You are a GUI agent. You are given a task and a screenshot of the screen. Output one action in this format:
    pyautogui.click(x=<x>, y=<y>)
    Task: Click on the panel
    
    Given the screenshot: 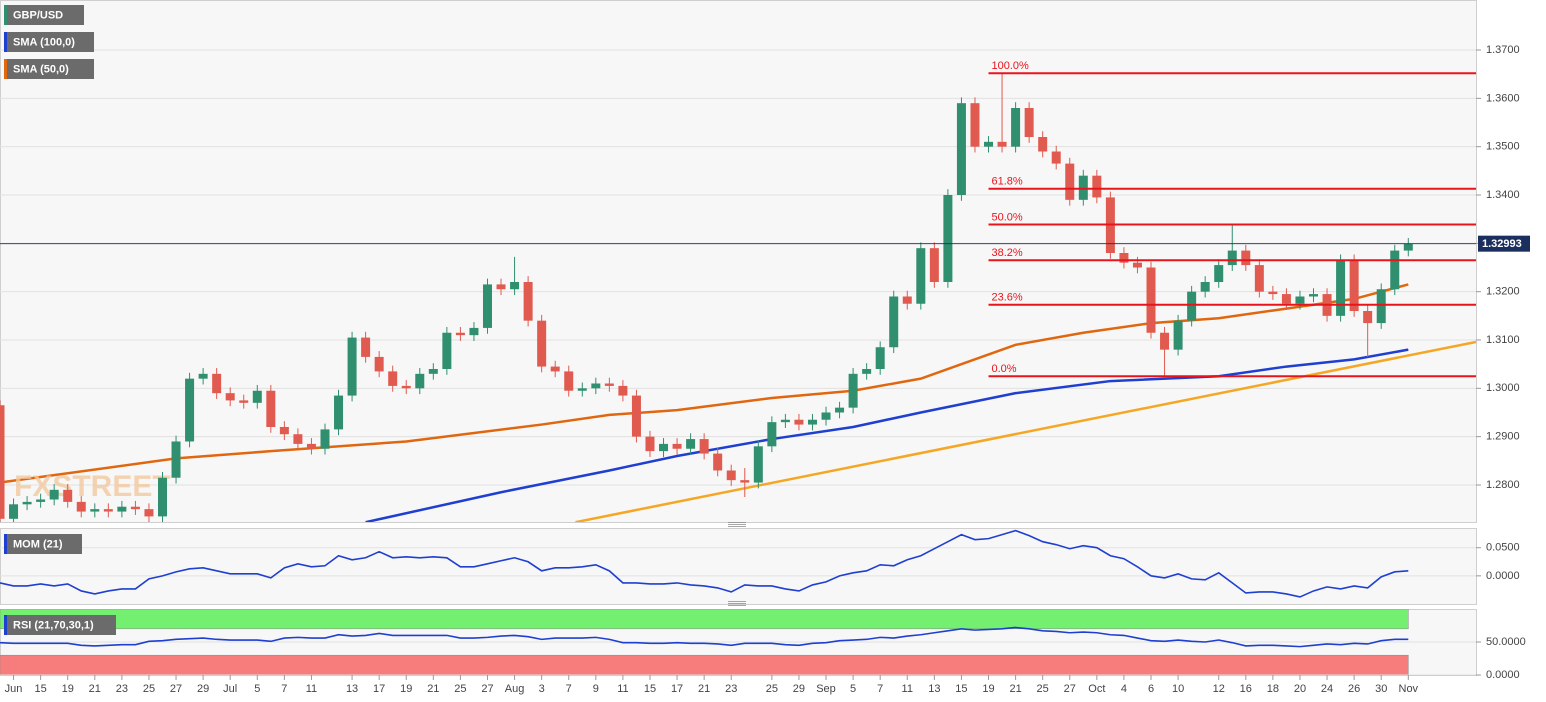 What is the action you would take?
    pyautogui.click(x=738, y=563)
    